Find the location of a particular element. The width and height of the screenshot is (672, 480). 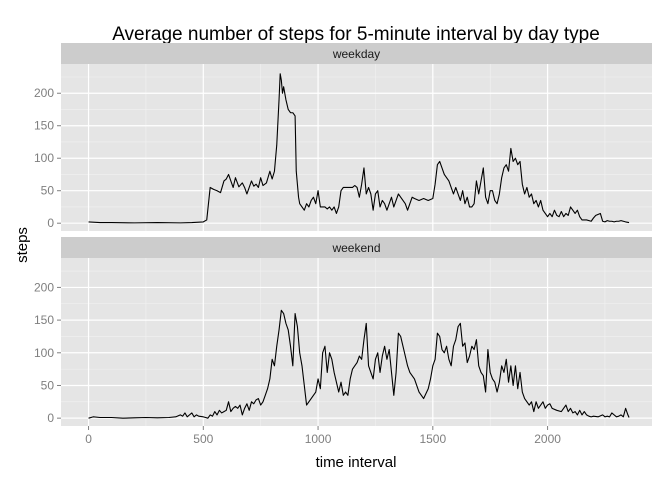

x-axis-title: time interval is located at coordinates (356, 462).